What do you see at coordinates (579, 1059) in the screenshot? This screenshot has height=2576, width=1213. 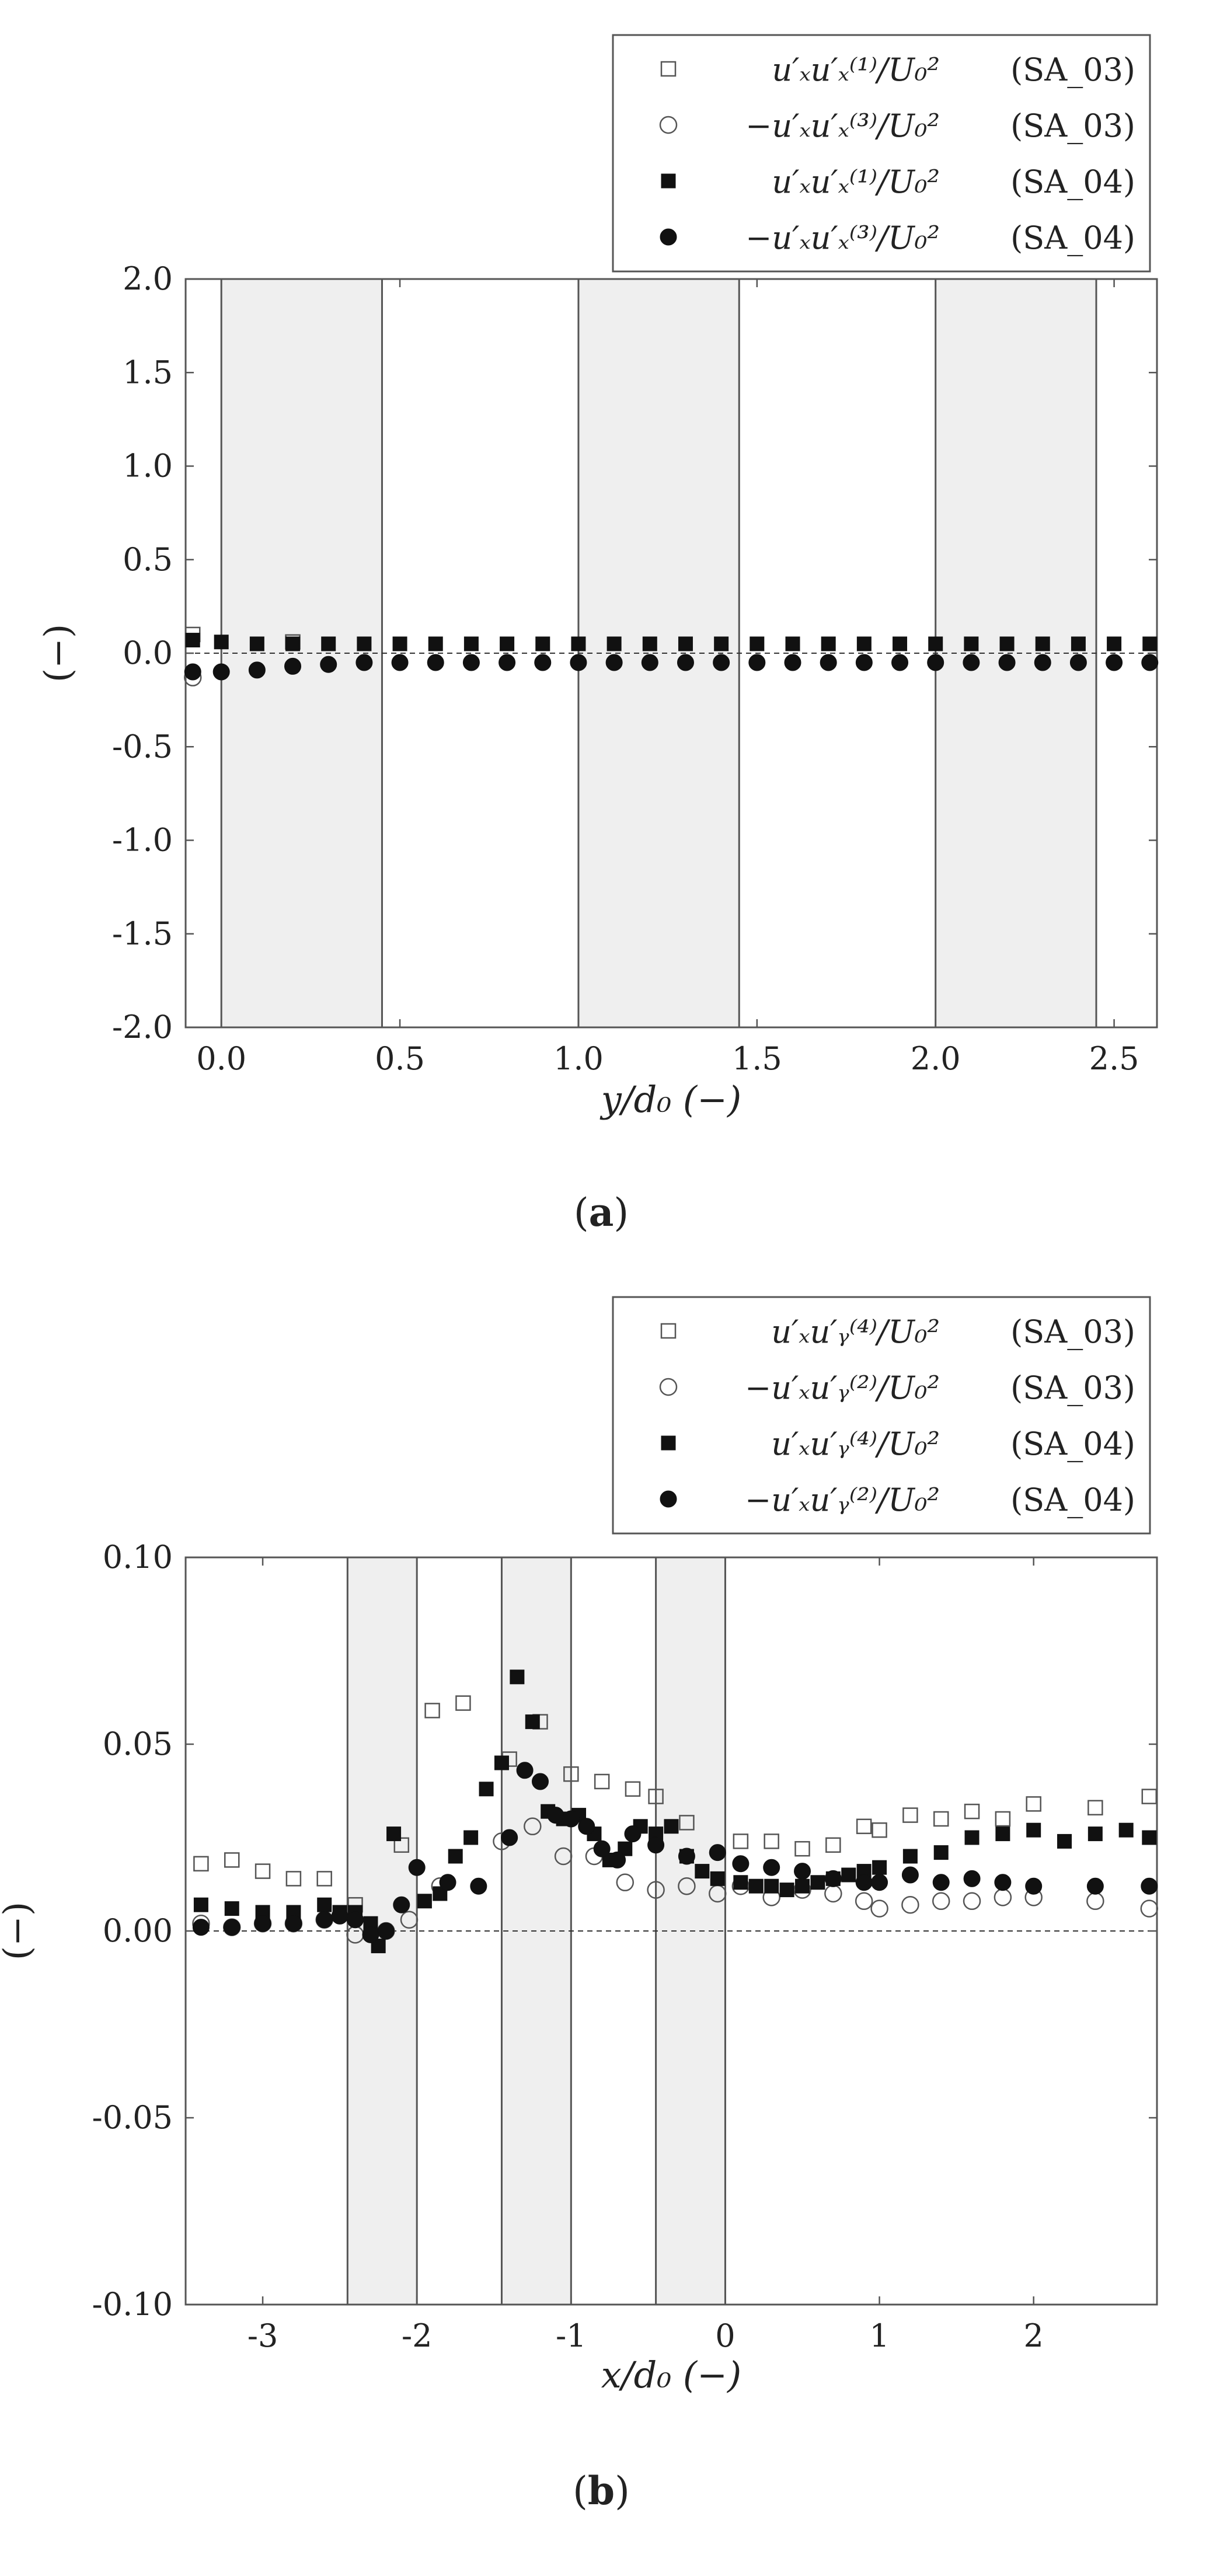 I see `x-tick-label: 1.0` at bounding box center [579, 1059].